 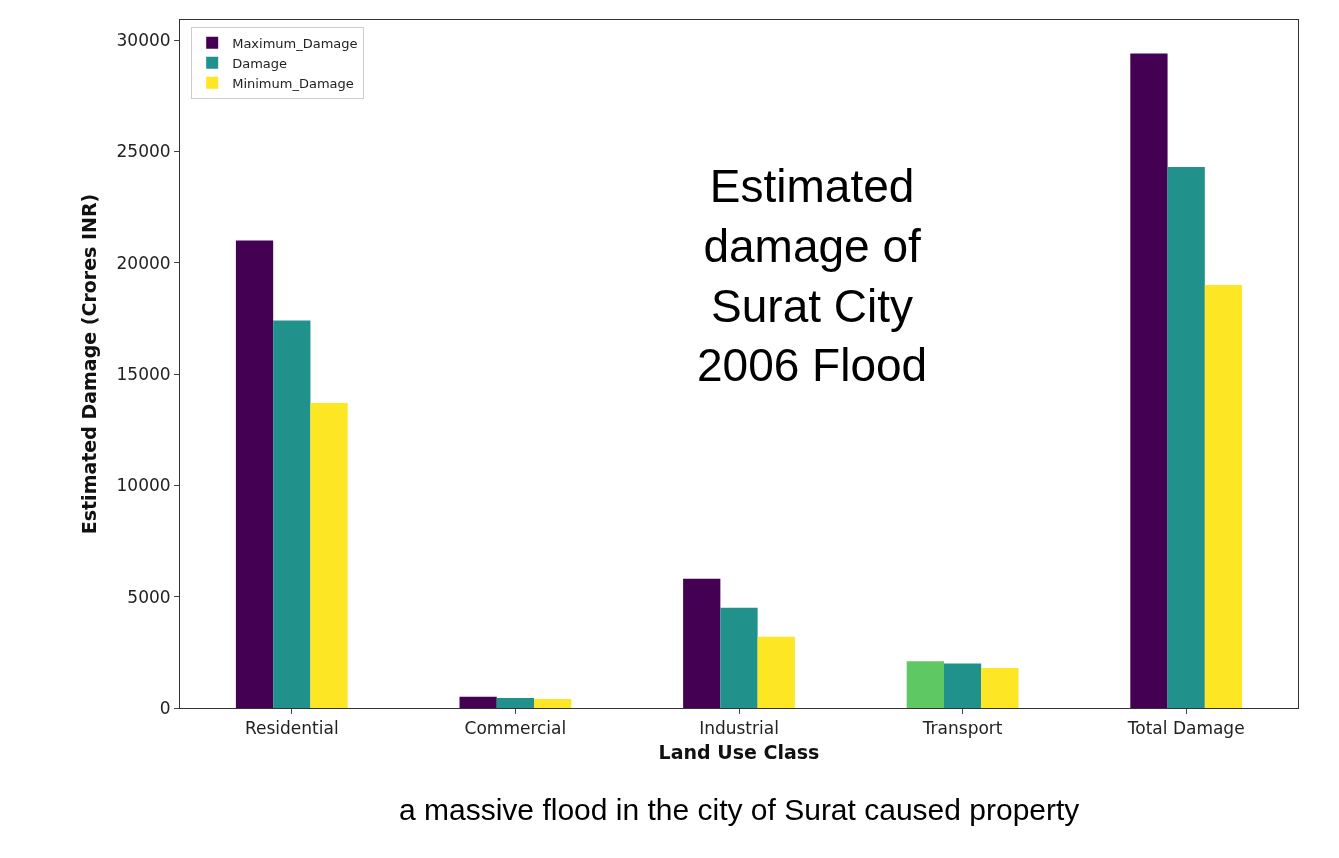 I want to click on x-tick-label: Transport, so click(x=962, y=728).